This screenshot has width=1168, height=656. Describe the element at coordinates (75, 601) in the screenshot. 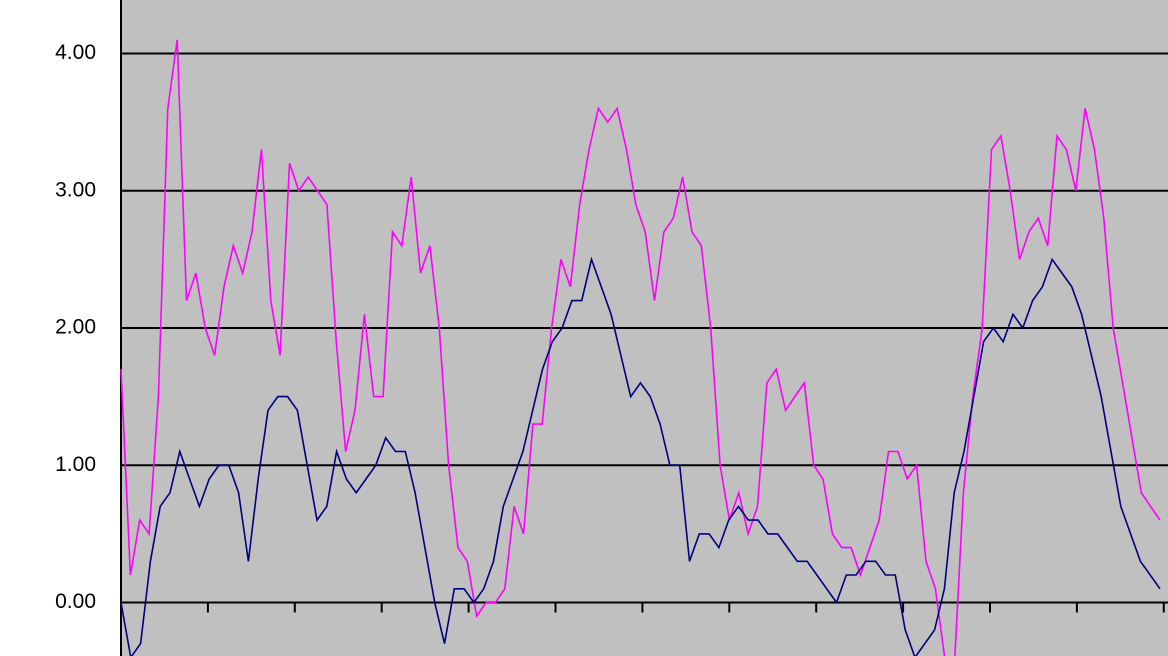

I see `y-tick-label: 0.00` at that location.